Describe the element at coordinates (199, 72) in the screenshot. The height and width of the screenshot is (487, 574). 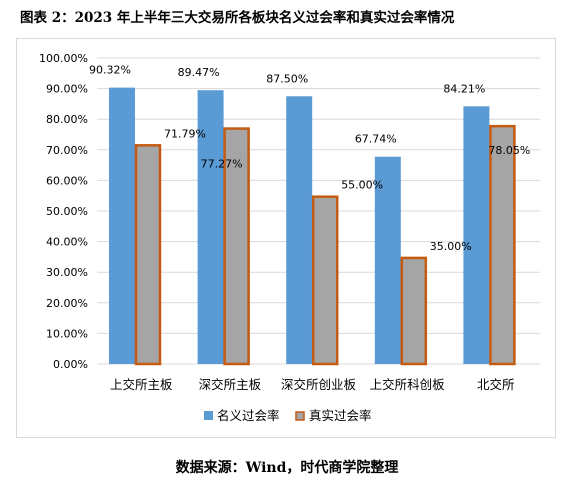
I see `data-label-nominal: 89.47%` at that location.